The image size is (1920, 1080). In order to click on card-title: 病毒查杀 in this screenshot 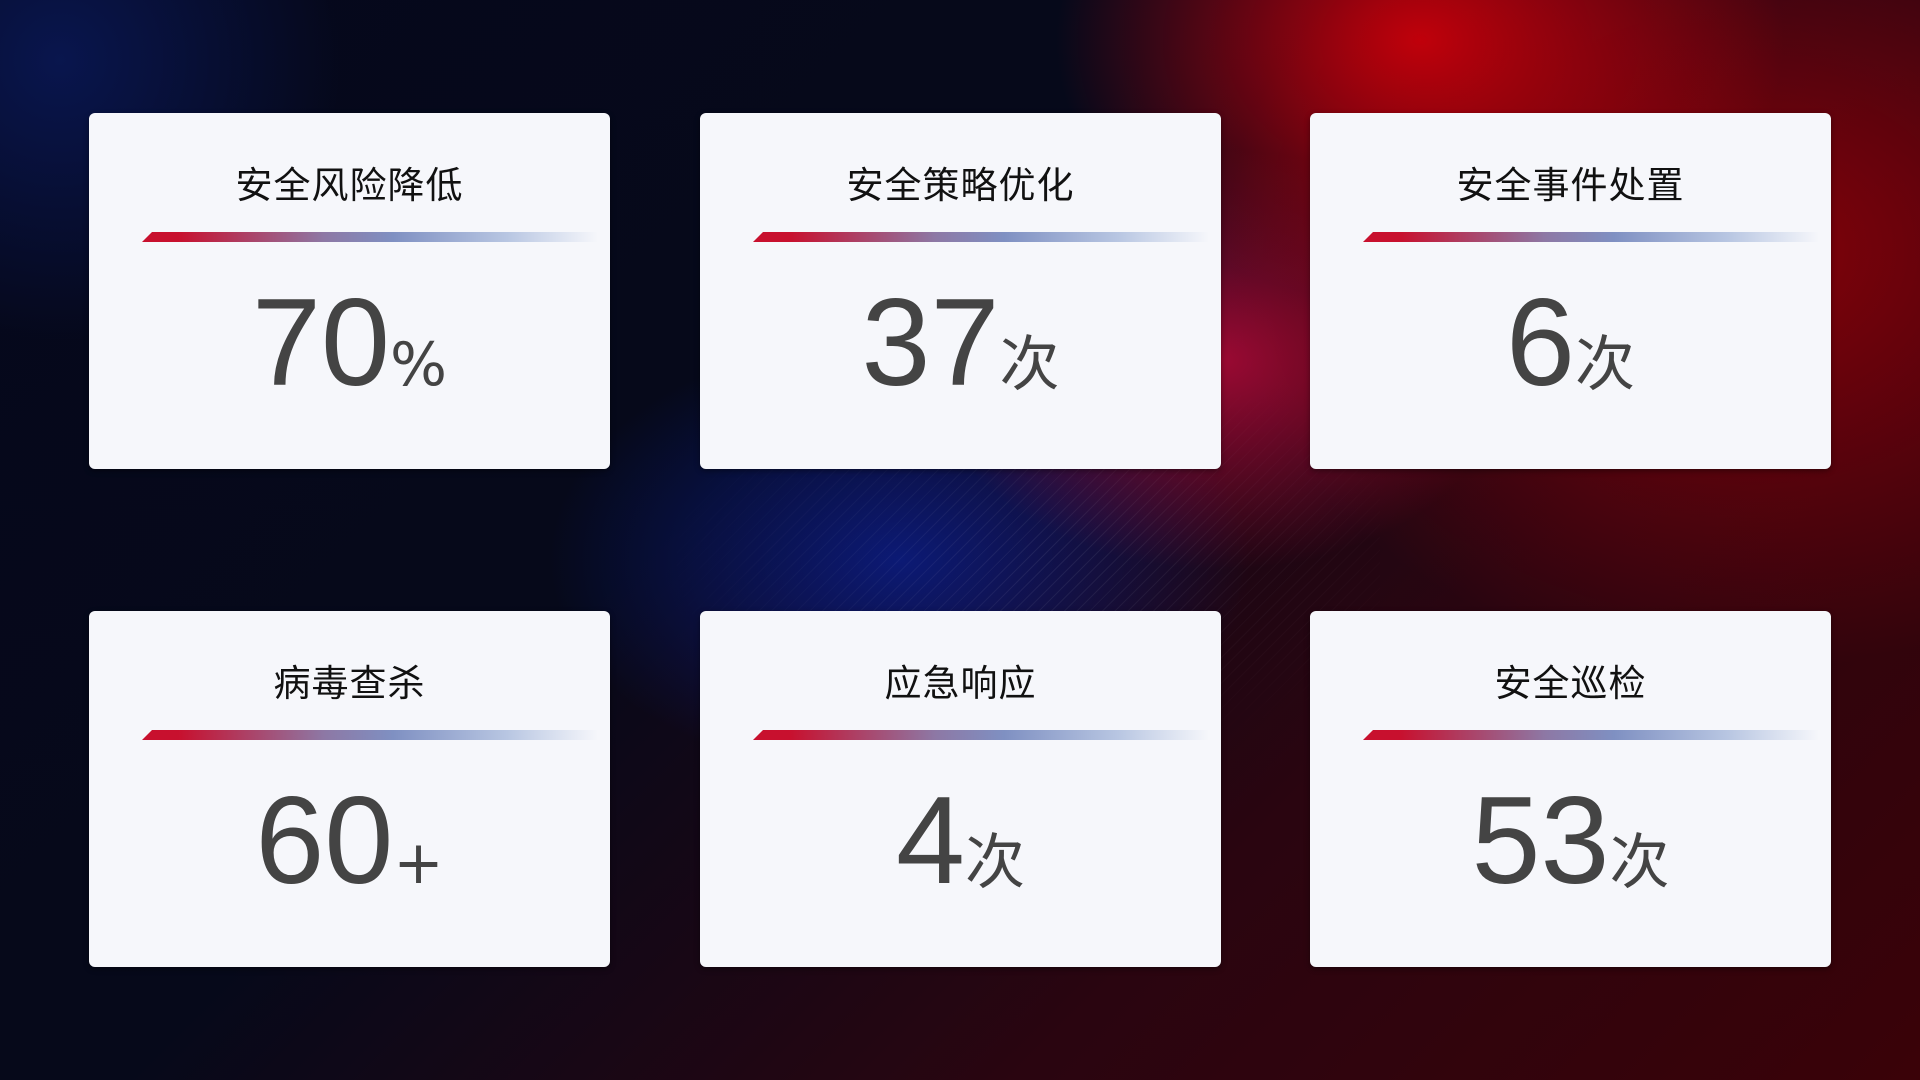, I will do `click(349, 683)`.